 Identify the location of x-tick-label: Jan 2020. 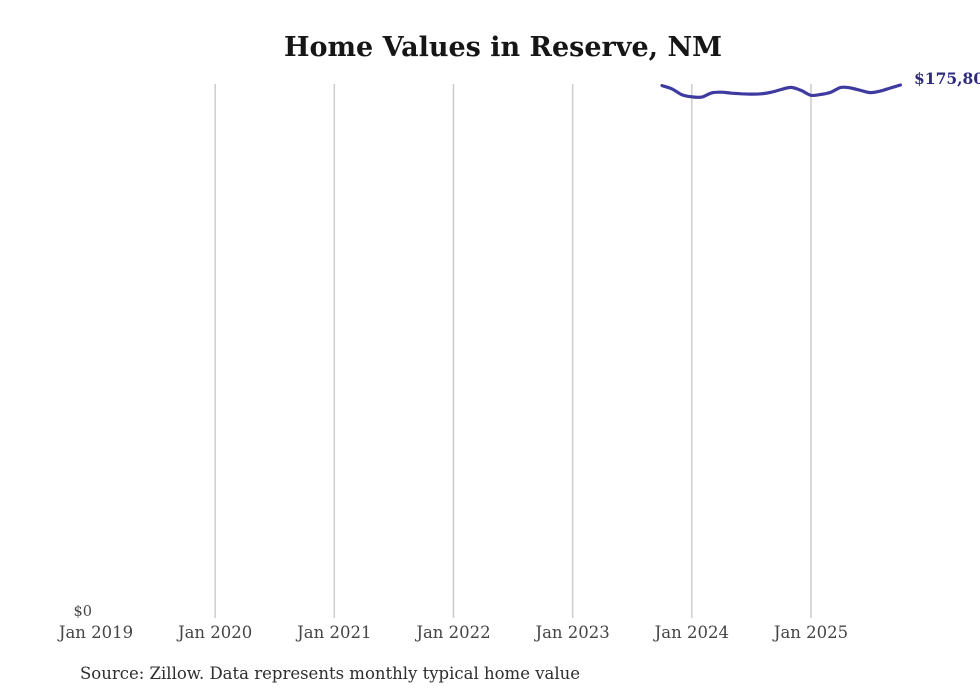
(215, 632).